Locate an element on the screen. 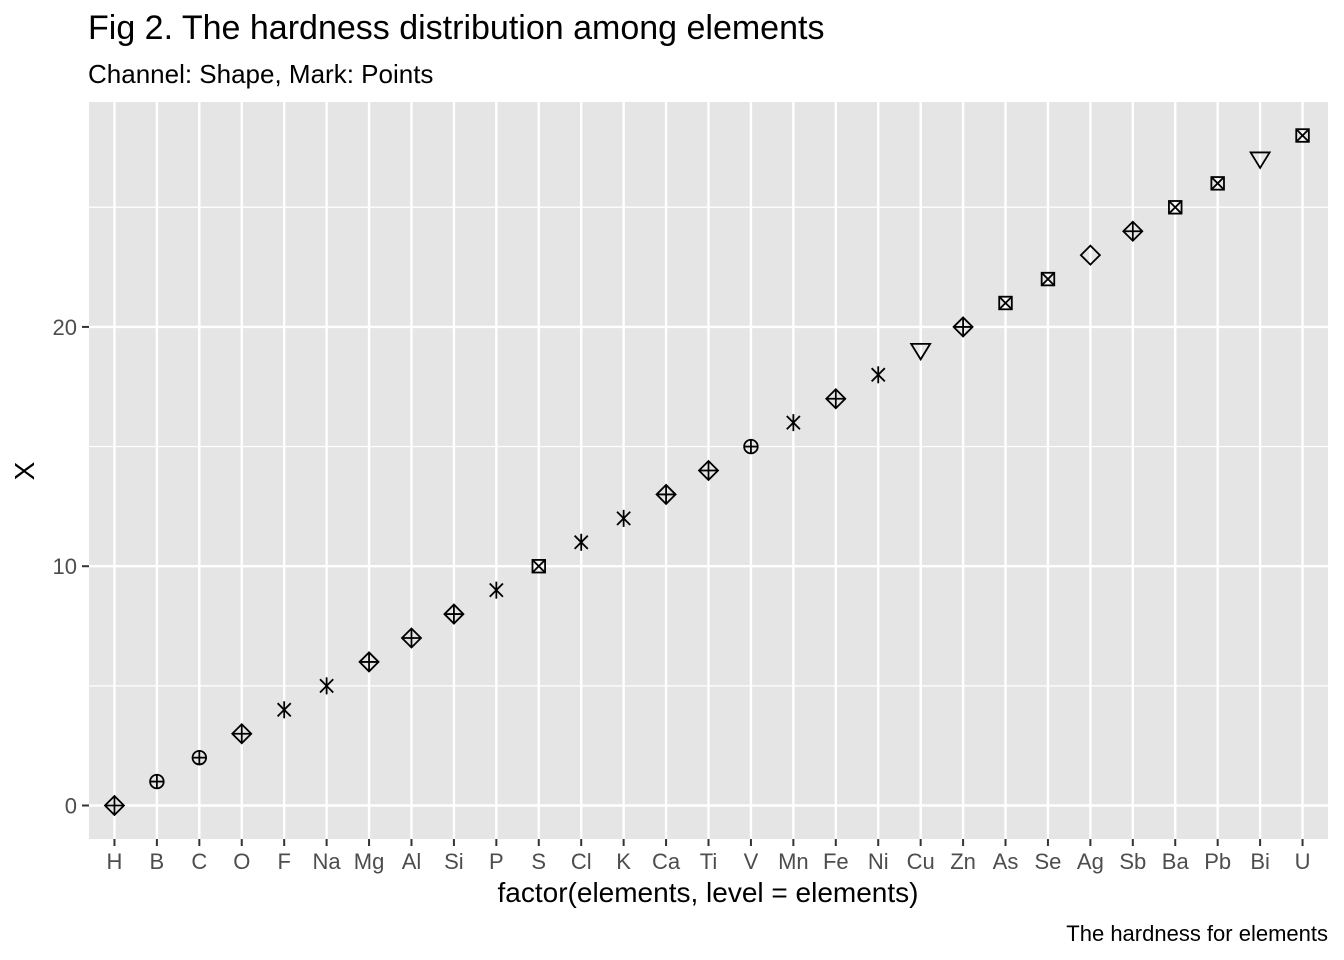  x-tick-label: Pb is located at coordinates (1217, 861).